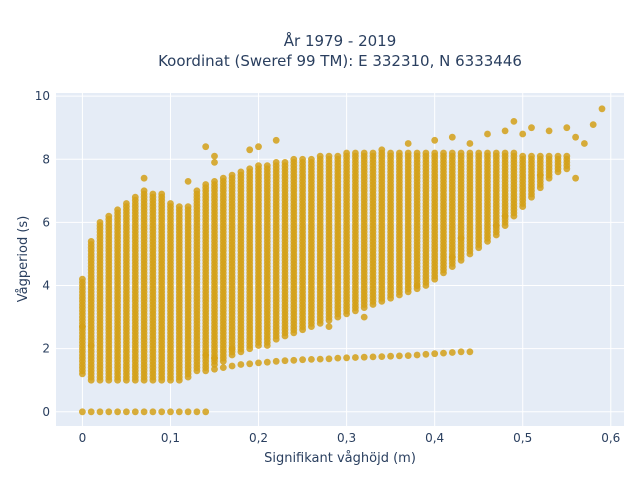 The image size is (640, 480). What do you see at coordinates (83, 438) in the screenshot?
I see `x-tick-label: 0` at bounding box center [83, 438].